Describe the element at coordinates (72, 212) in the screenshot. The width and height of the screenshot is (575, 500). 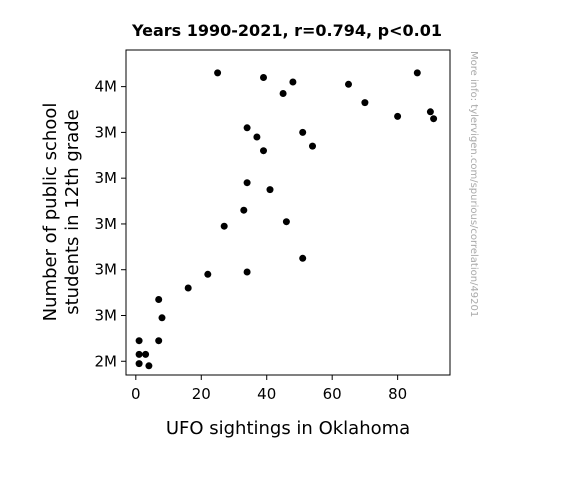
I see `y-axis-label-line-2: students in 12th grade` at that location.